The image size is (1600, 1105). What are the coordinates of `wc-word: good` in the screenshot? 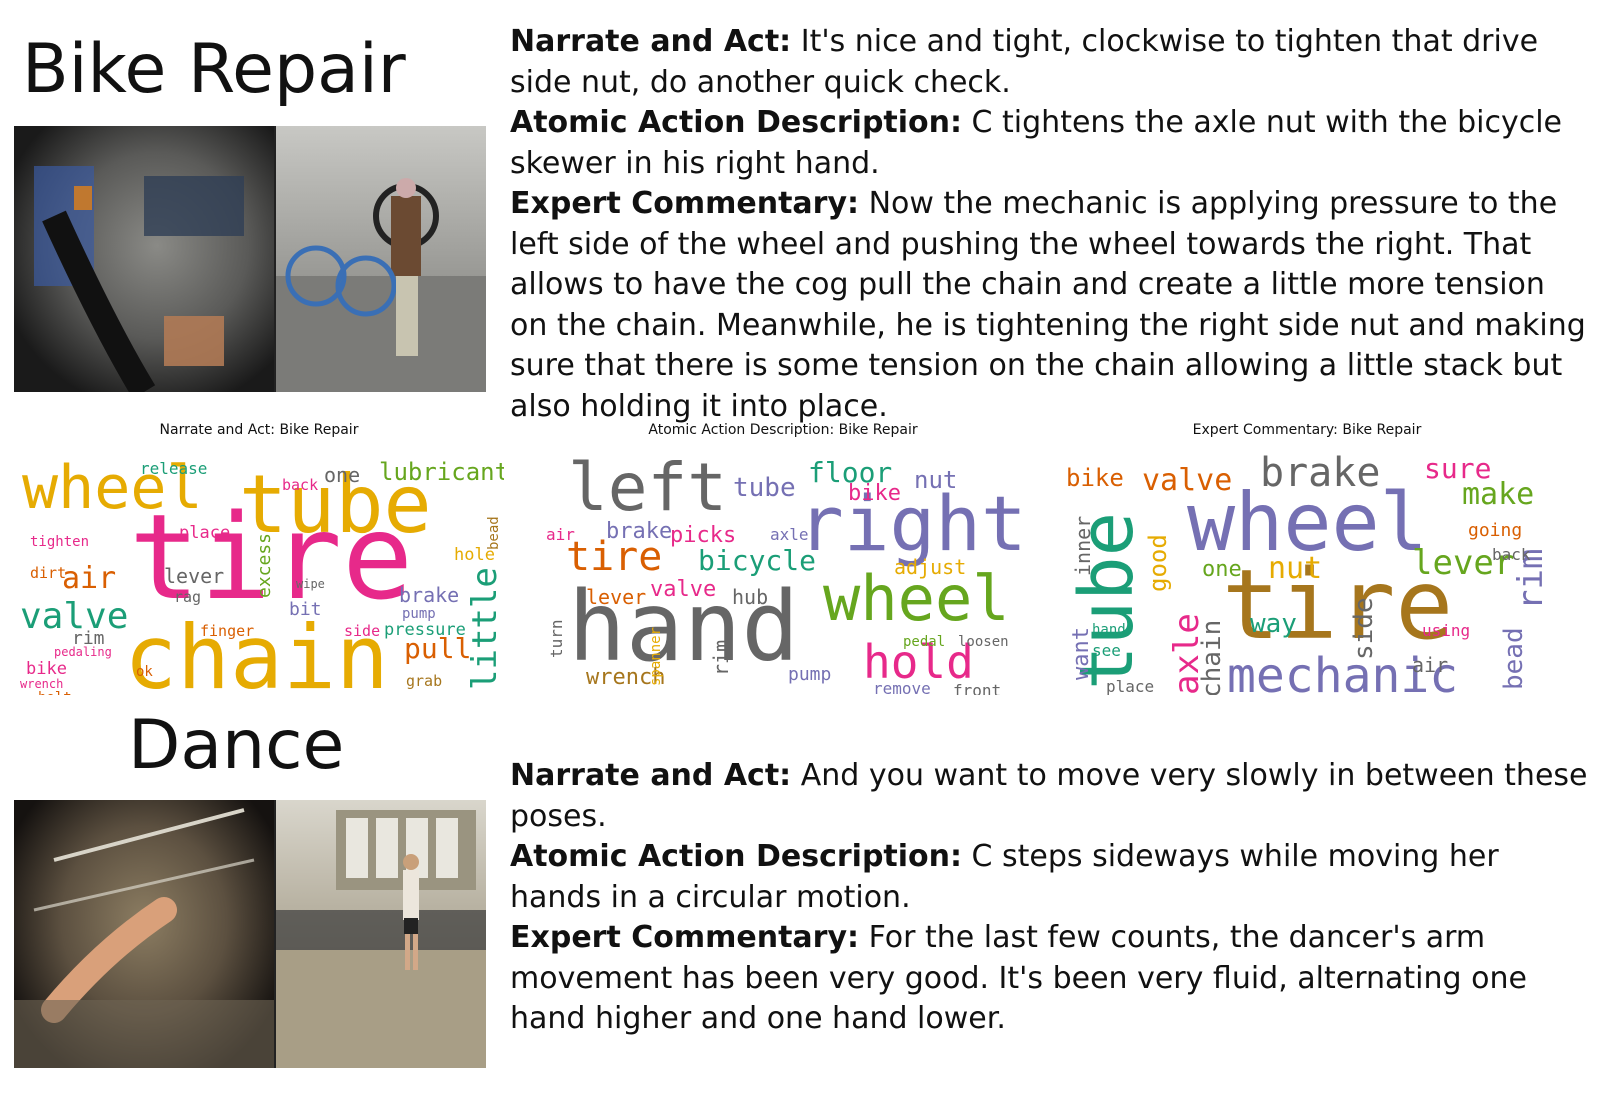 It's located at (1158, 563).